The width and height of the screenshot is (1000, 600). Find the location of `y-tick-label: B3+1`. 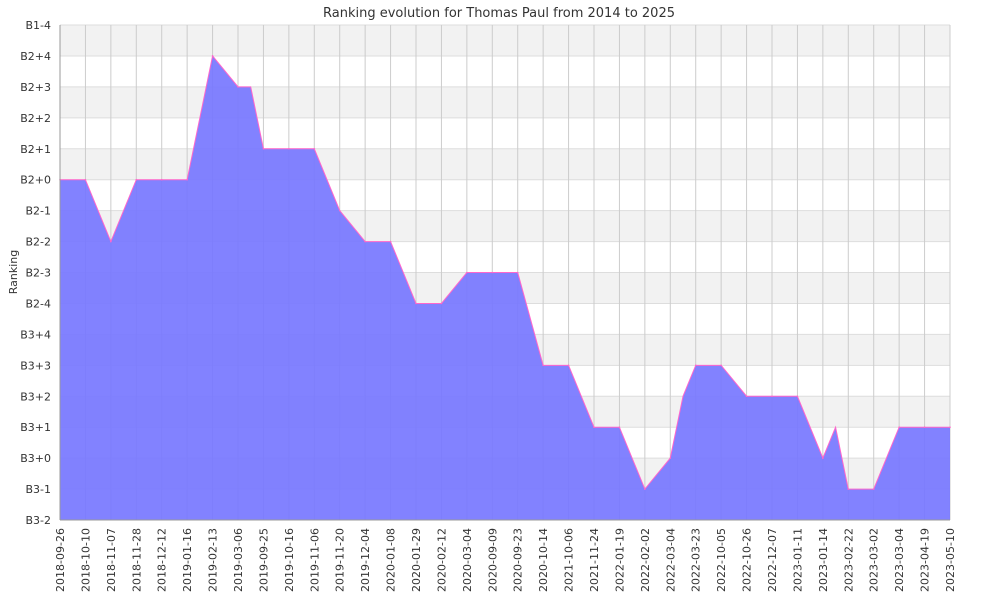

y-tick-label: B3+1 is located at coordinates (35, 427).